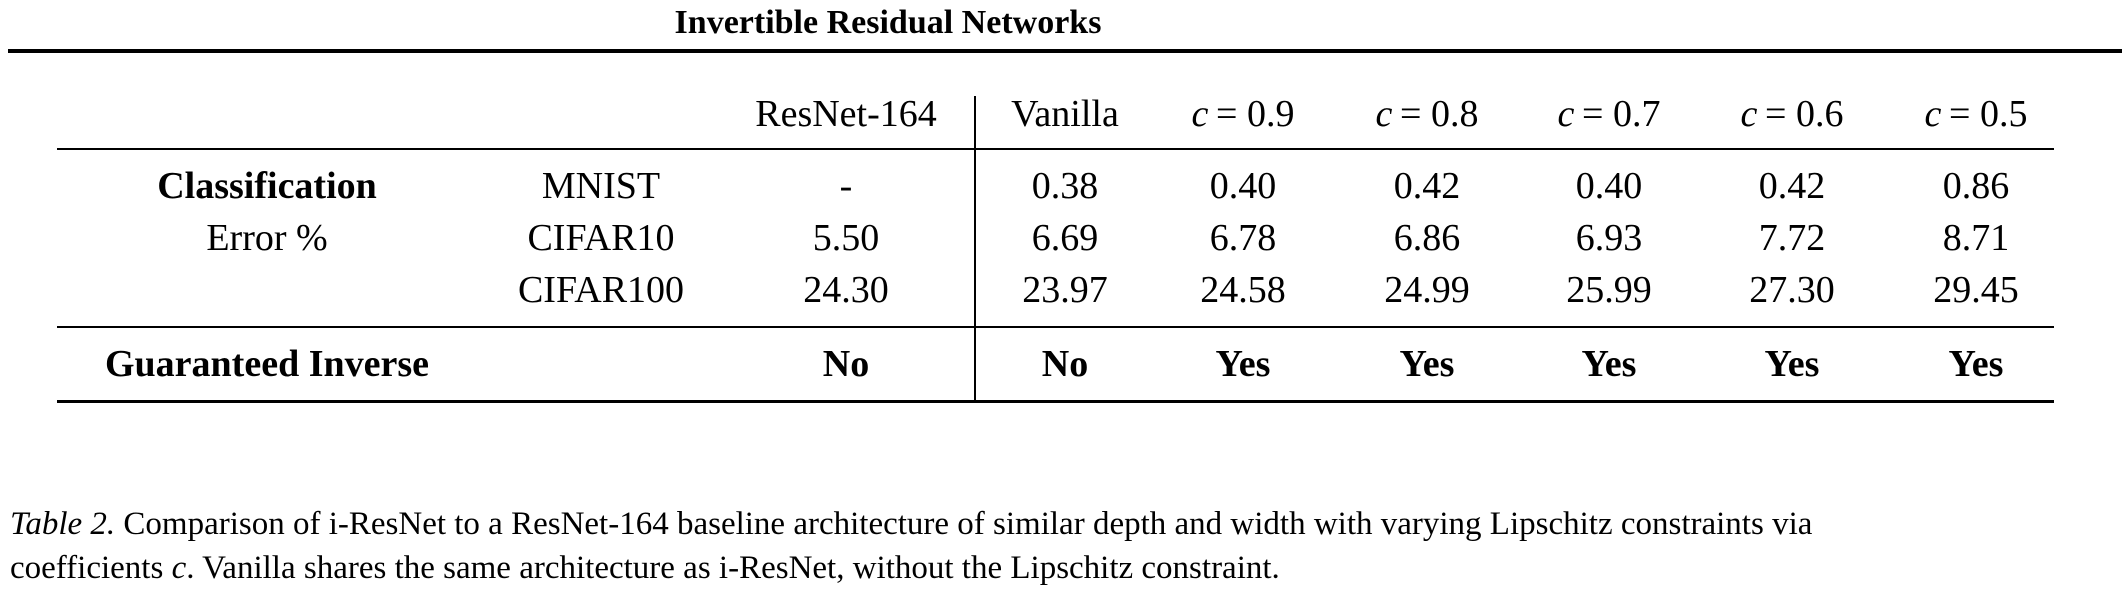 The height and width of the screenshot is (602, 2122). I want to click on table-cell: 29.45, so click(1976, 290).